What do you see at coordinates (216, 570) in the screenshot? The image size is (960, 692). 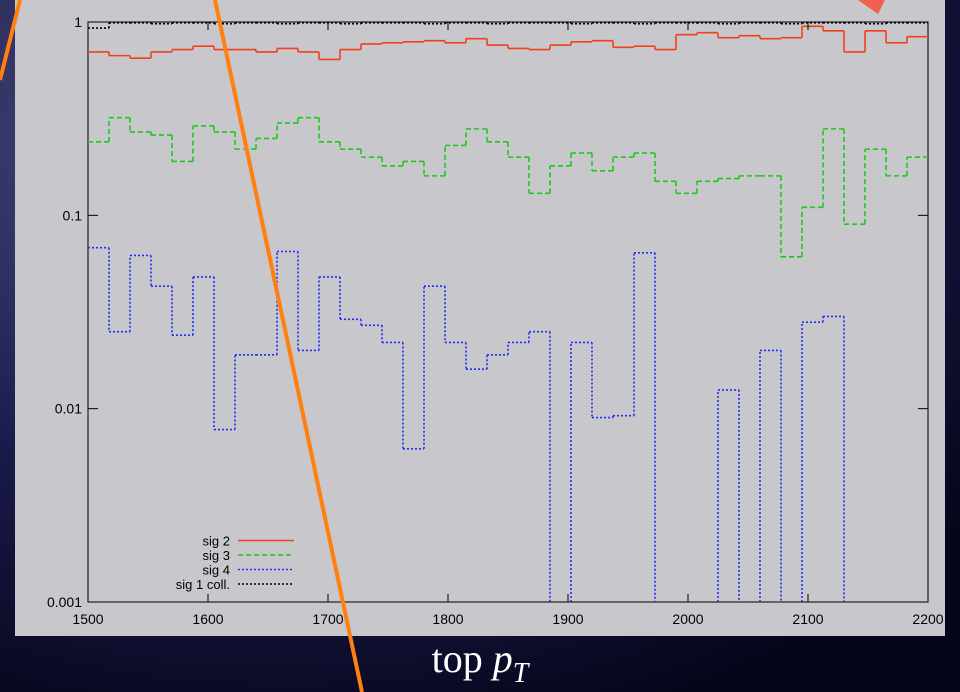 I see `legend-label: sig 4` at bounding box center [216, 570].